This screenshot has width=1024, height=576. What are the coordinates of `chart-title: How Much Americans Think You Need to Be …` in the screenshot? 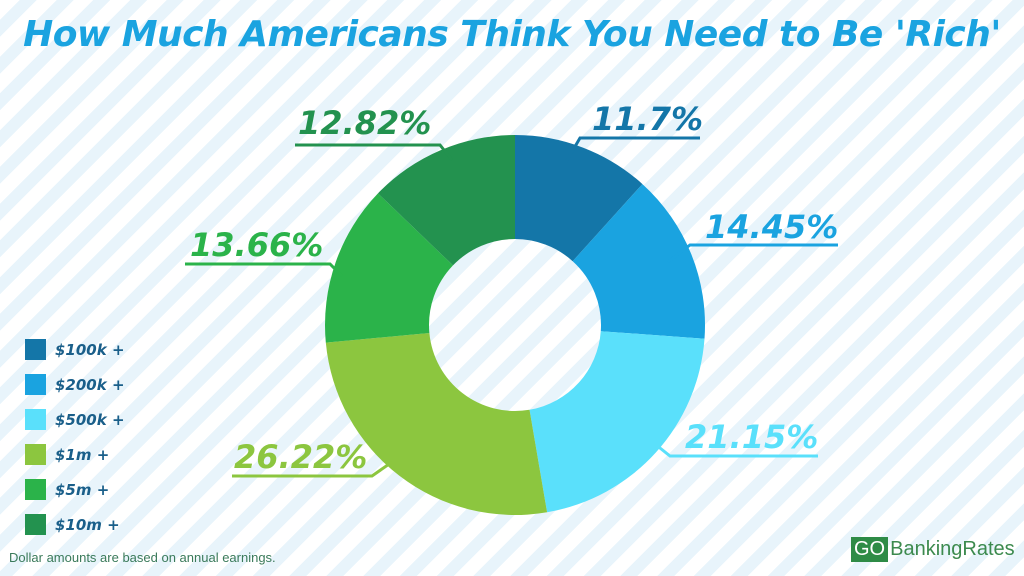 It's located at (512, 34).